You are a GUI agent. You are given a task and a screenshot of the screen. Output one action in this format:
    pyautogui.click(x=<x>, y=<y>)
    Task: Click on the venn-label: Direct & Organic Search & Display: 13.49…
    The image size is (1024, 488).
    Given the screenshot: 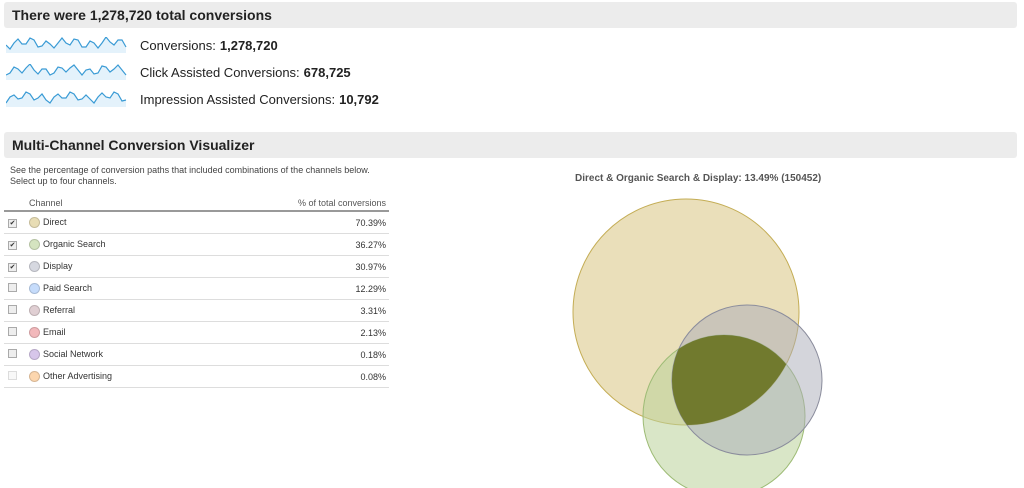 What is the action you would take?
    pyautogui.click(x=698, y=178)
    